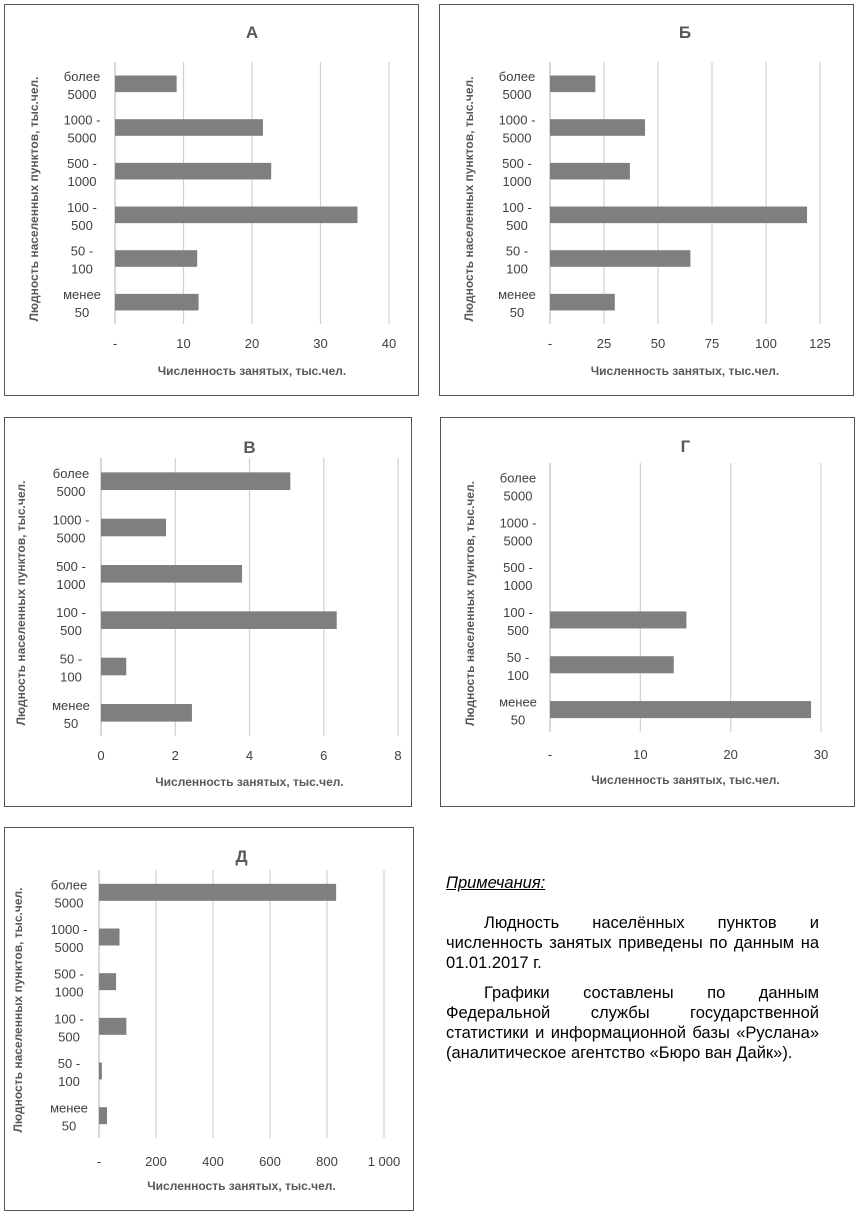 This screenshot has width=860, height=1215. Describe the element at coordinates (252, 32) in the screenshot. I see `chart-title: А` at that location.